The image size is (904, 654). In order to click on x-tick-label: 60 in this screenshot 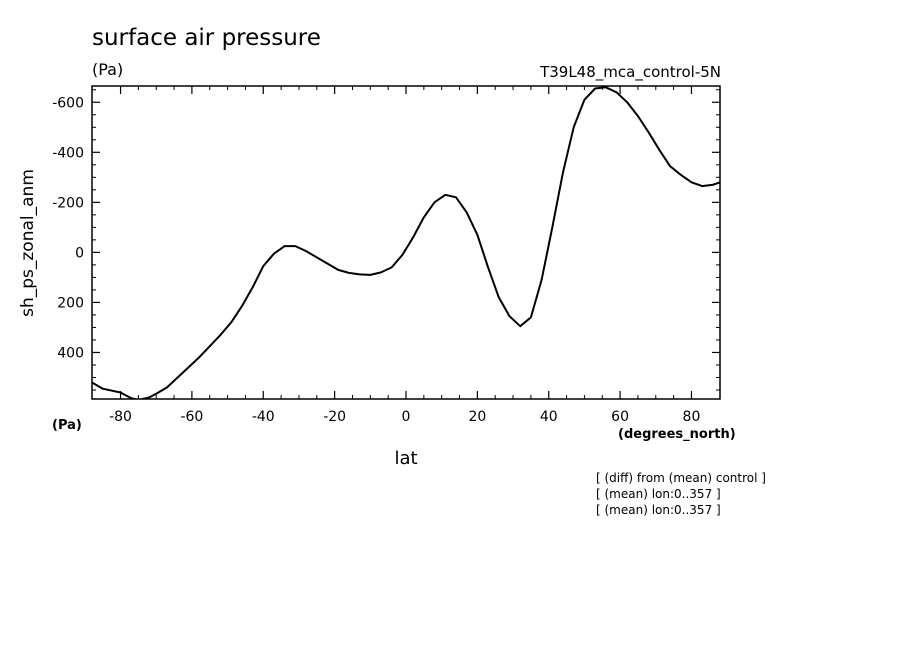, I will do `click(620, 417)`.